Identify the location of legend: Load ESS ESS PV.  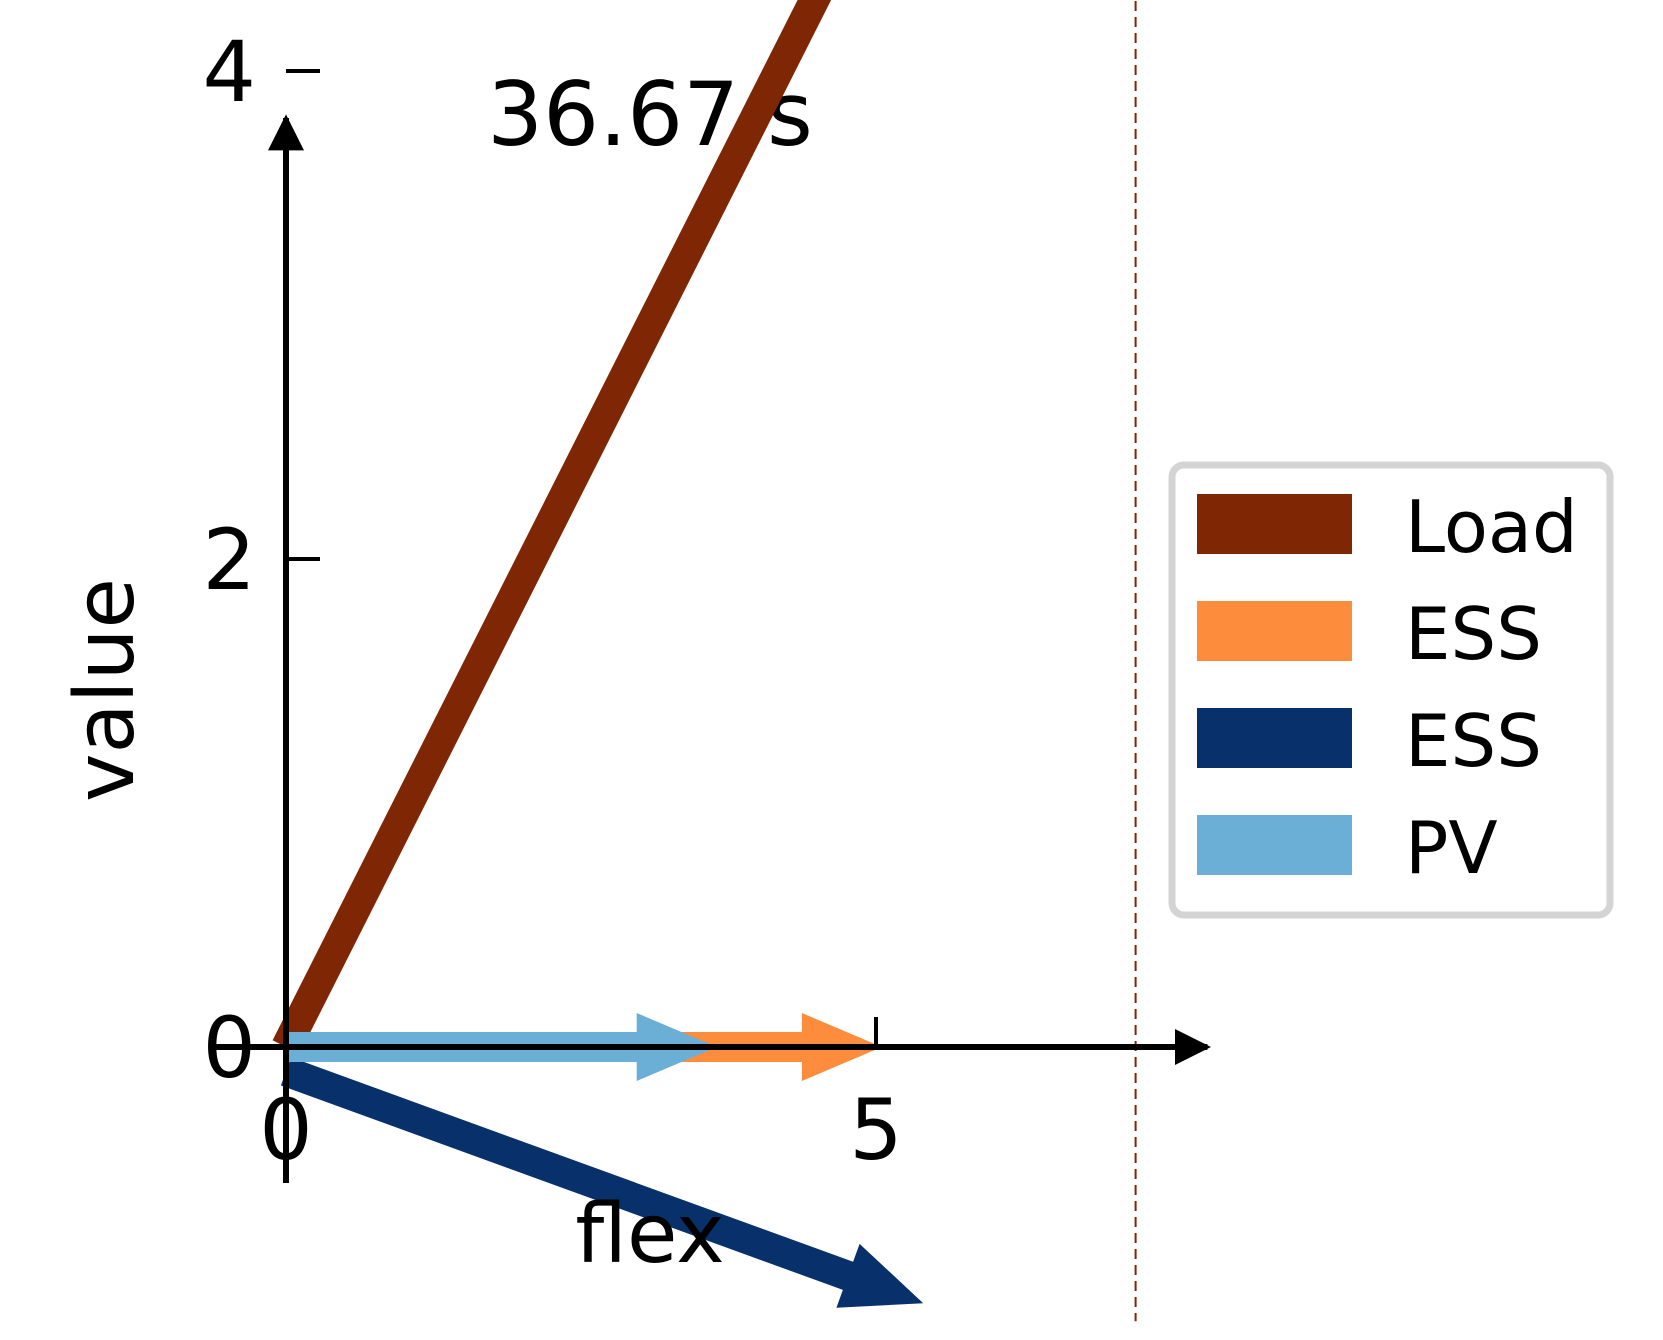
(1391, 690).